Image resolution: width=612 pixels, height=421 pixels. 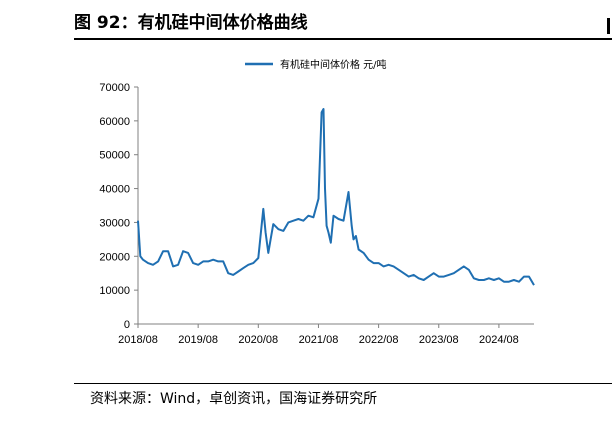 What do you see at coordinates (114, 257) in the screenshot?
I see `y-tick-label: 20000` at bounding box center [114, 257].